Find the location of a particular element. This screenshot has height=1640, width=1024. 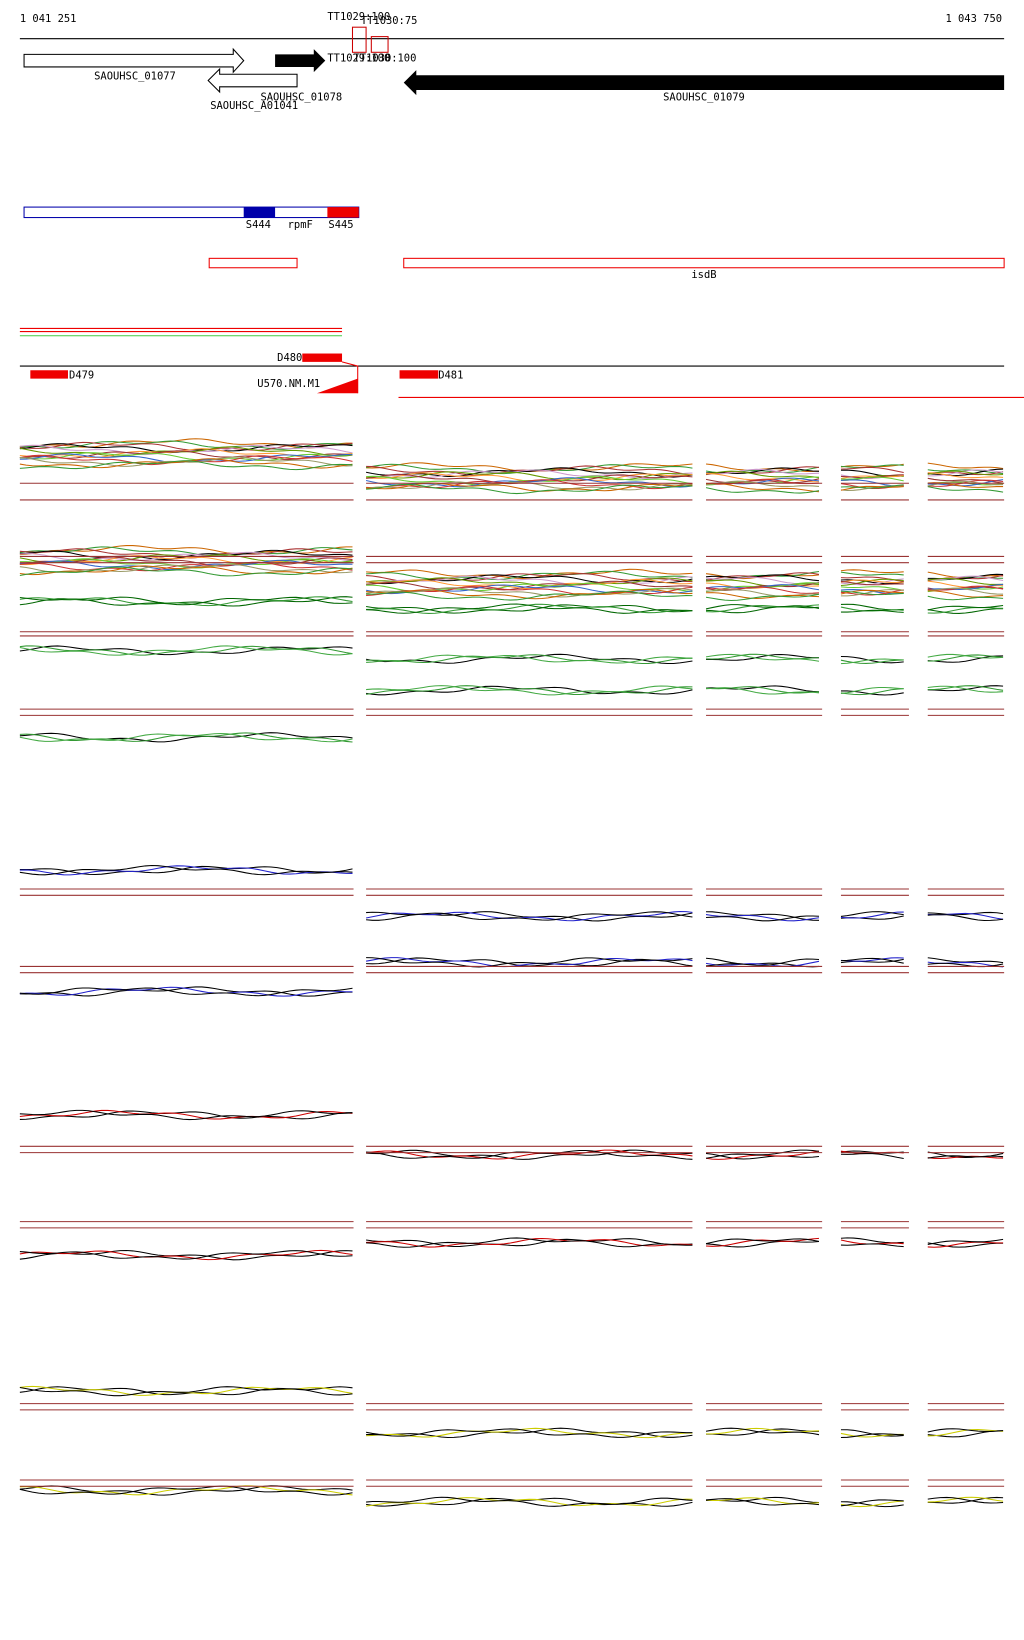

region-track is located at coordinates (514, 237).